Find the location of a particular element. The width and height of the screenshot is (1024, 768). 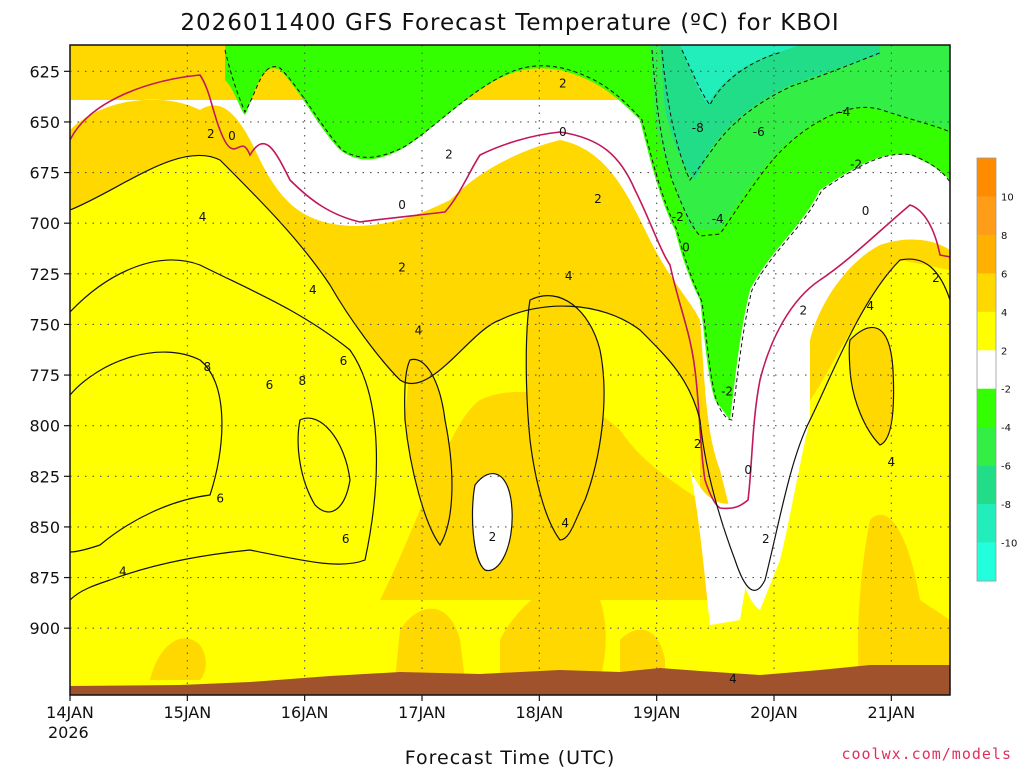

y-axis: 625 650 675 700 725 750 775 800 825 850 875 900 is located at coordinates (49, 350).